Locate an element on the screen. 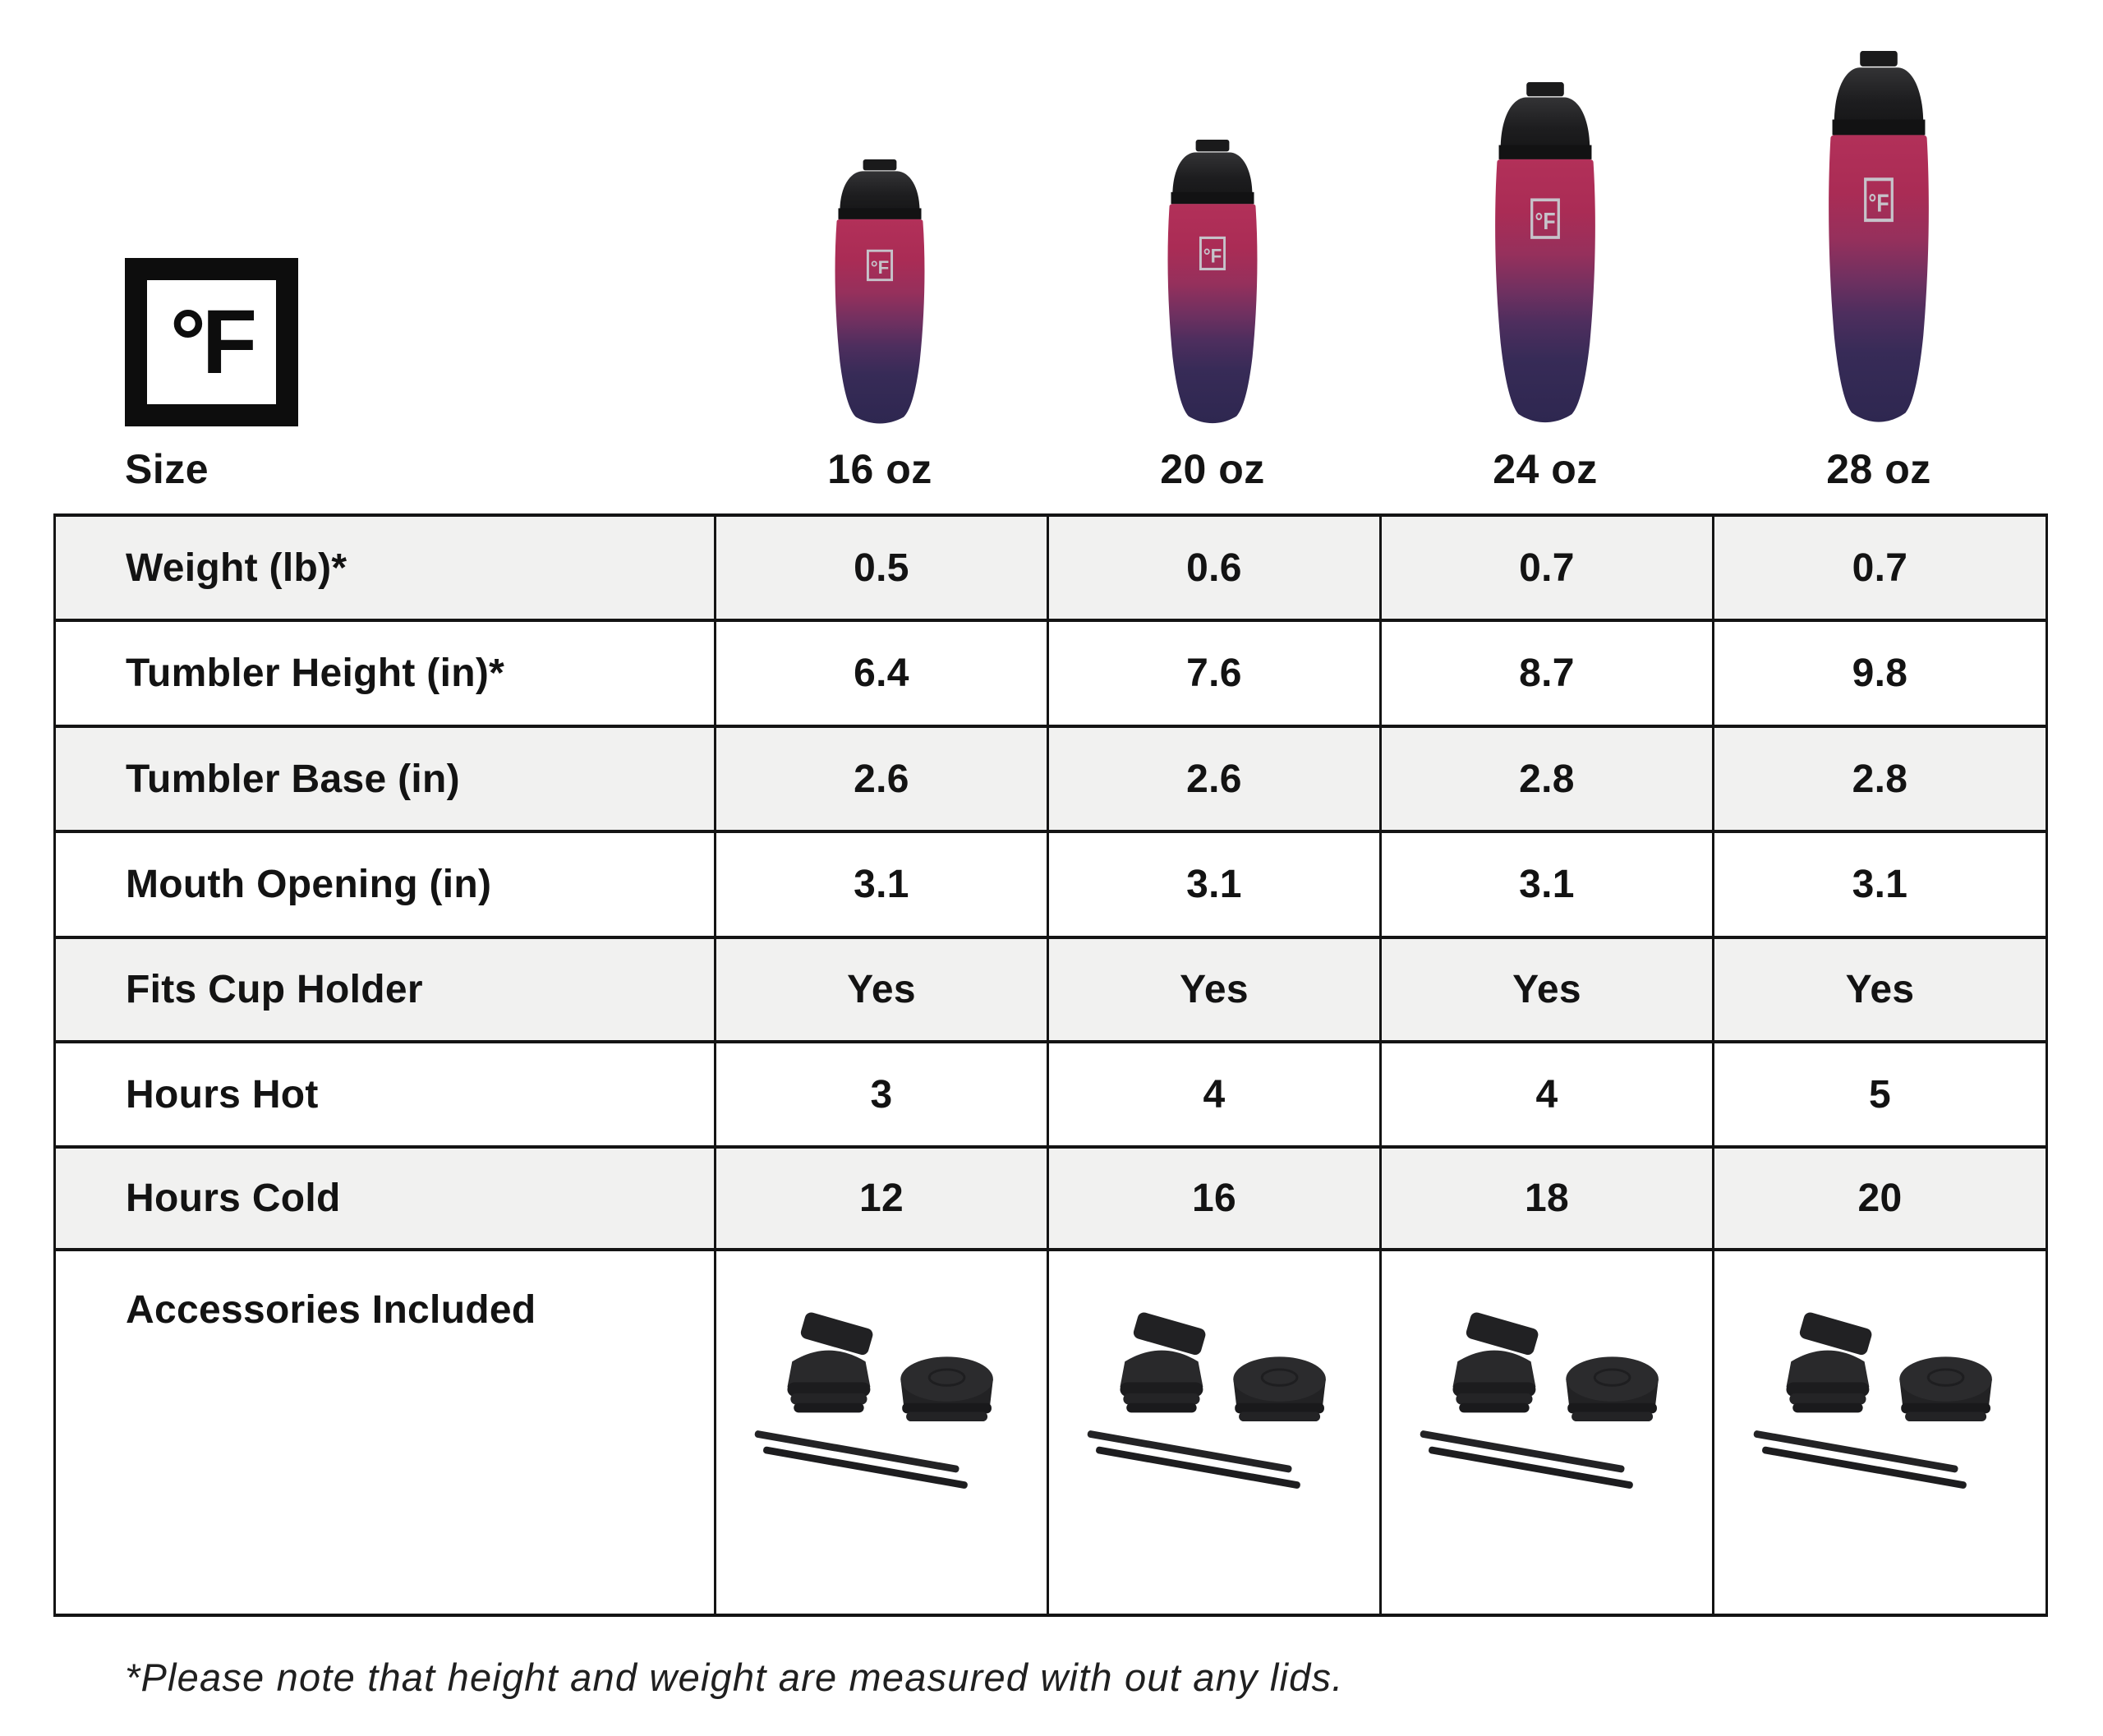 The height and width of the screenshot is (1736, 2103). tumbler-24oz-image: °F is located at coordinates (1545, 253).